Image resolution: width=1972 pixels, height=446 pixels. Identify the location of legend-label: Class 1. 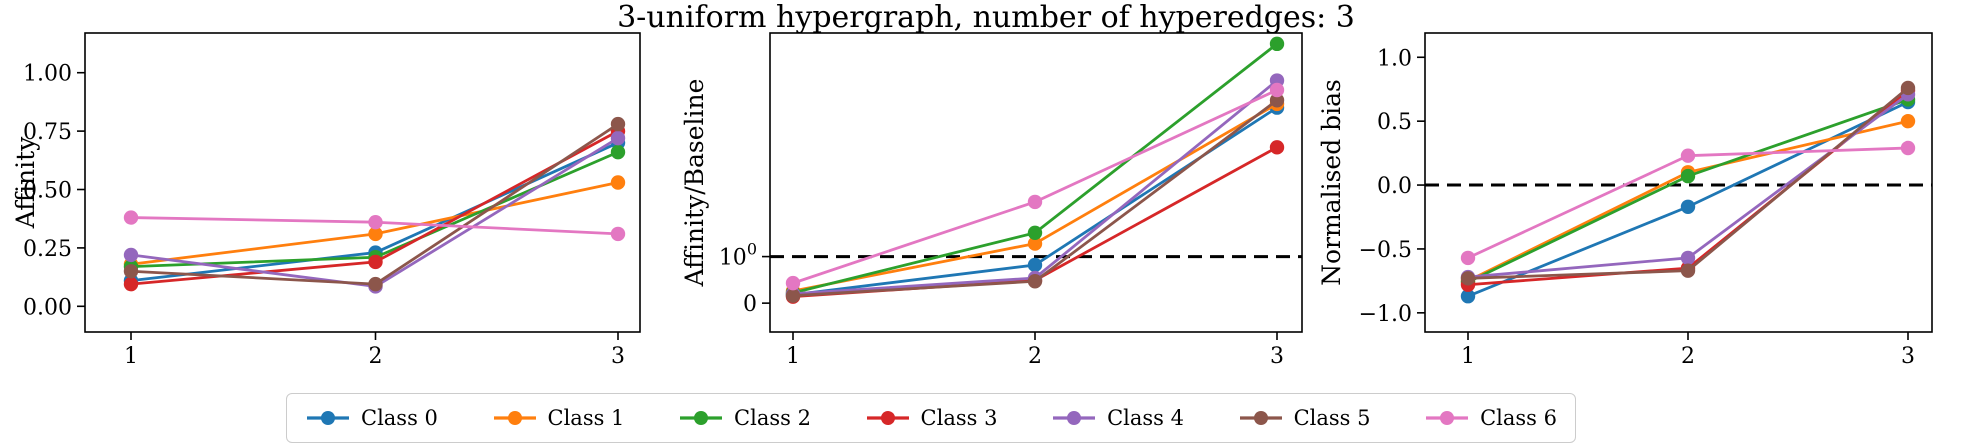
(586, 418).